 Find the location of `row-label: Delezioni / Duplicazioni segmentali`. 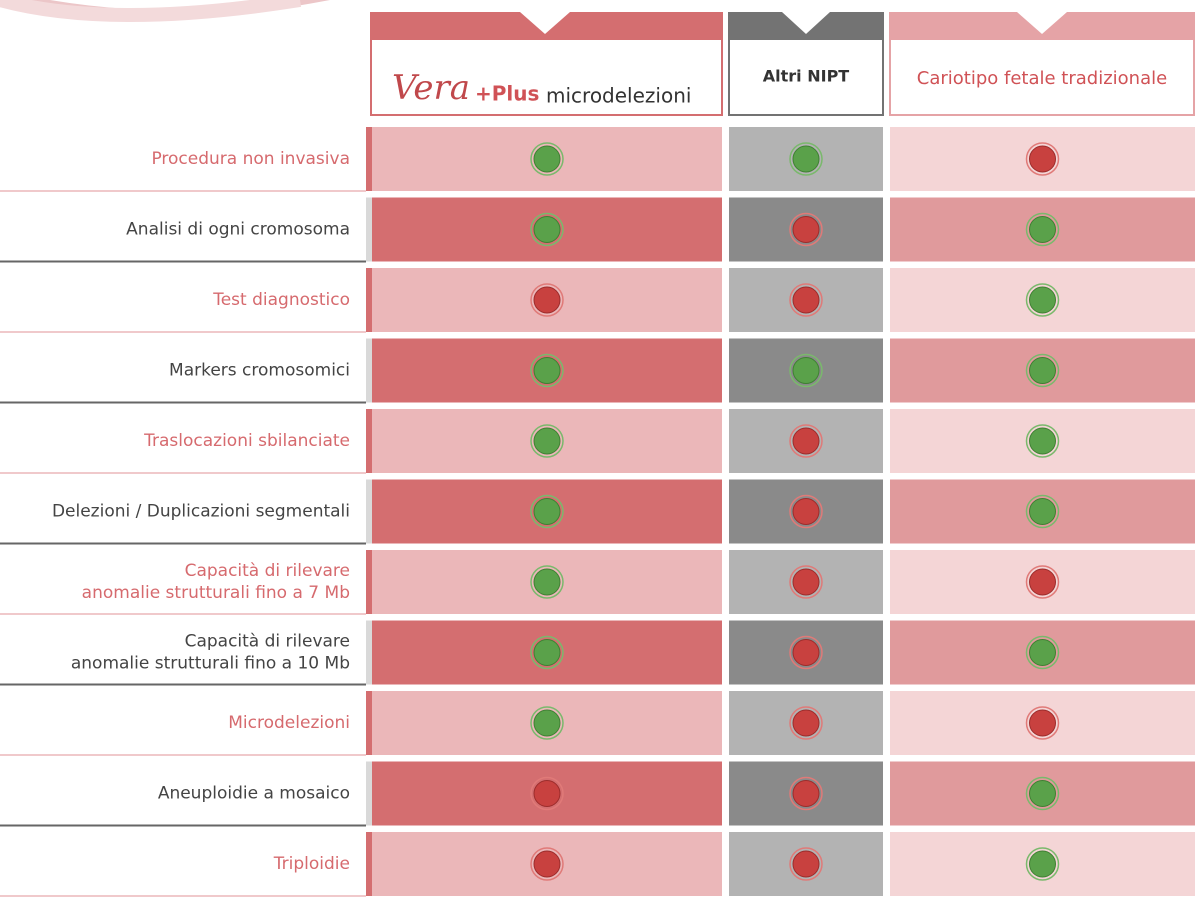

row-label: Delezioni / Duplicazioni segmentali is located at coordinates (201, 512).